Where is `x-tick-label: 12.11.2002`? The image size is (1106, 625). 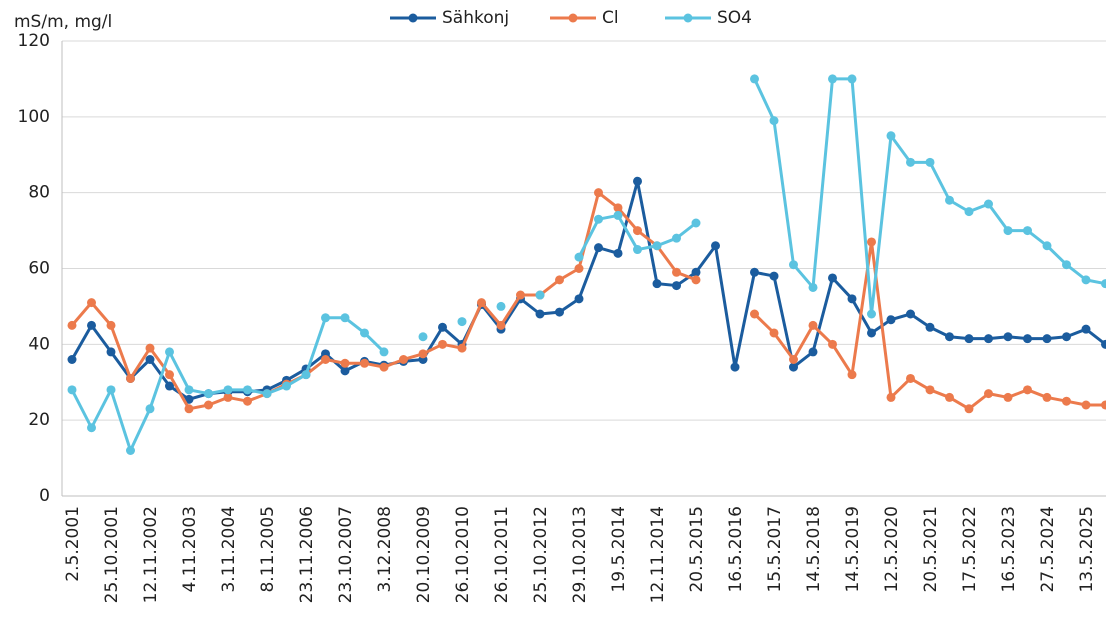
x-tick-label: 12.11.2002 is located at coordinates (151, 554).